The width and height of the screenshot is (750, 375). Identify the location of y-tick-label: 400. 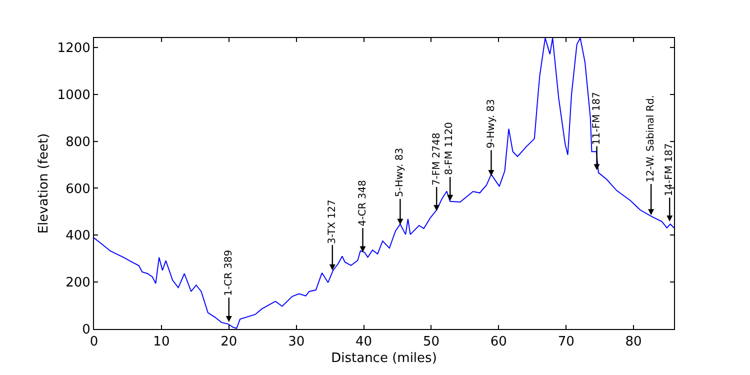
(78, 236).